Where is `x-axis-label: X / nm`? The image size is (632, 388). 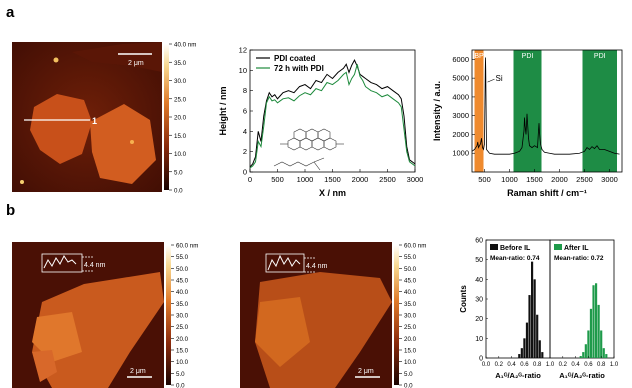
x-axis-label: X / nm is located at coordinates (332, 193).